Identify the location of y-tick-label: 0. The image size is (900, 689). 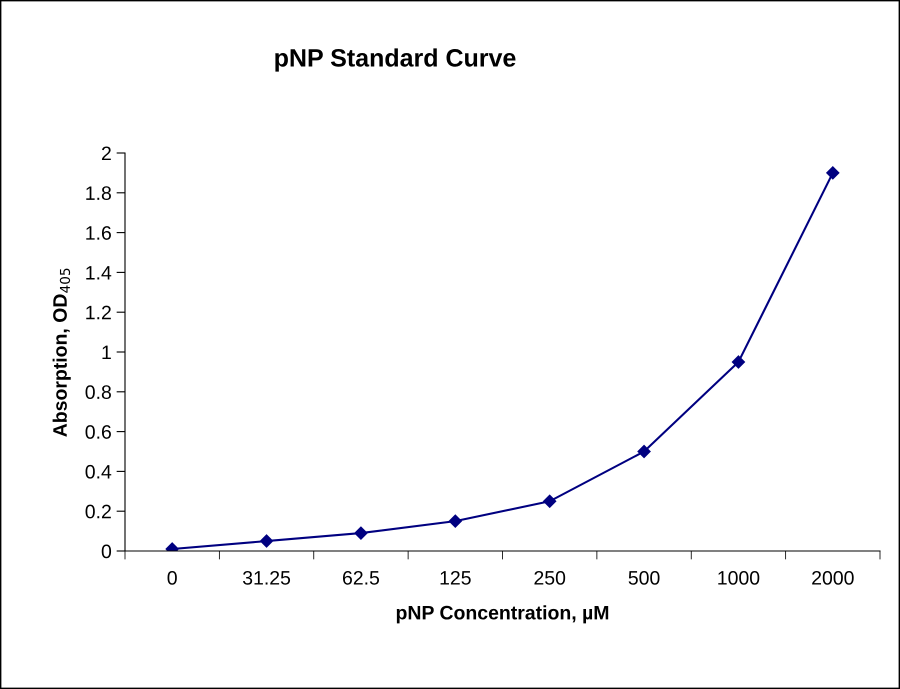
(107, 551).